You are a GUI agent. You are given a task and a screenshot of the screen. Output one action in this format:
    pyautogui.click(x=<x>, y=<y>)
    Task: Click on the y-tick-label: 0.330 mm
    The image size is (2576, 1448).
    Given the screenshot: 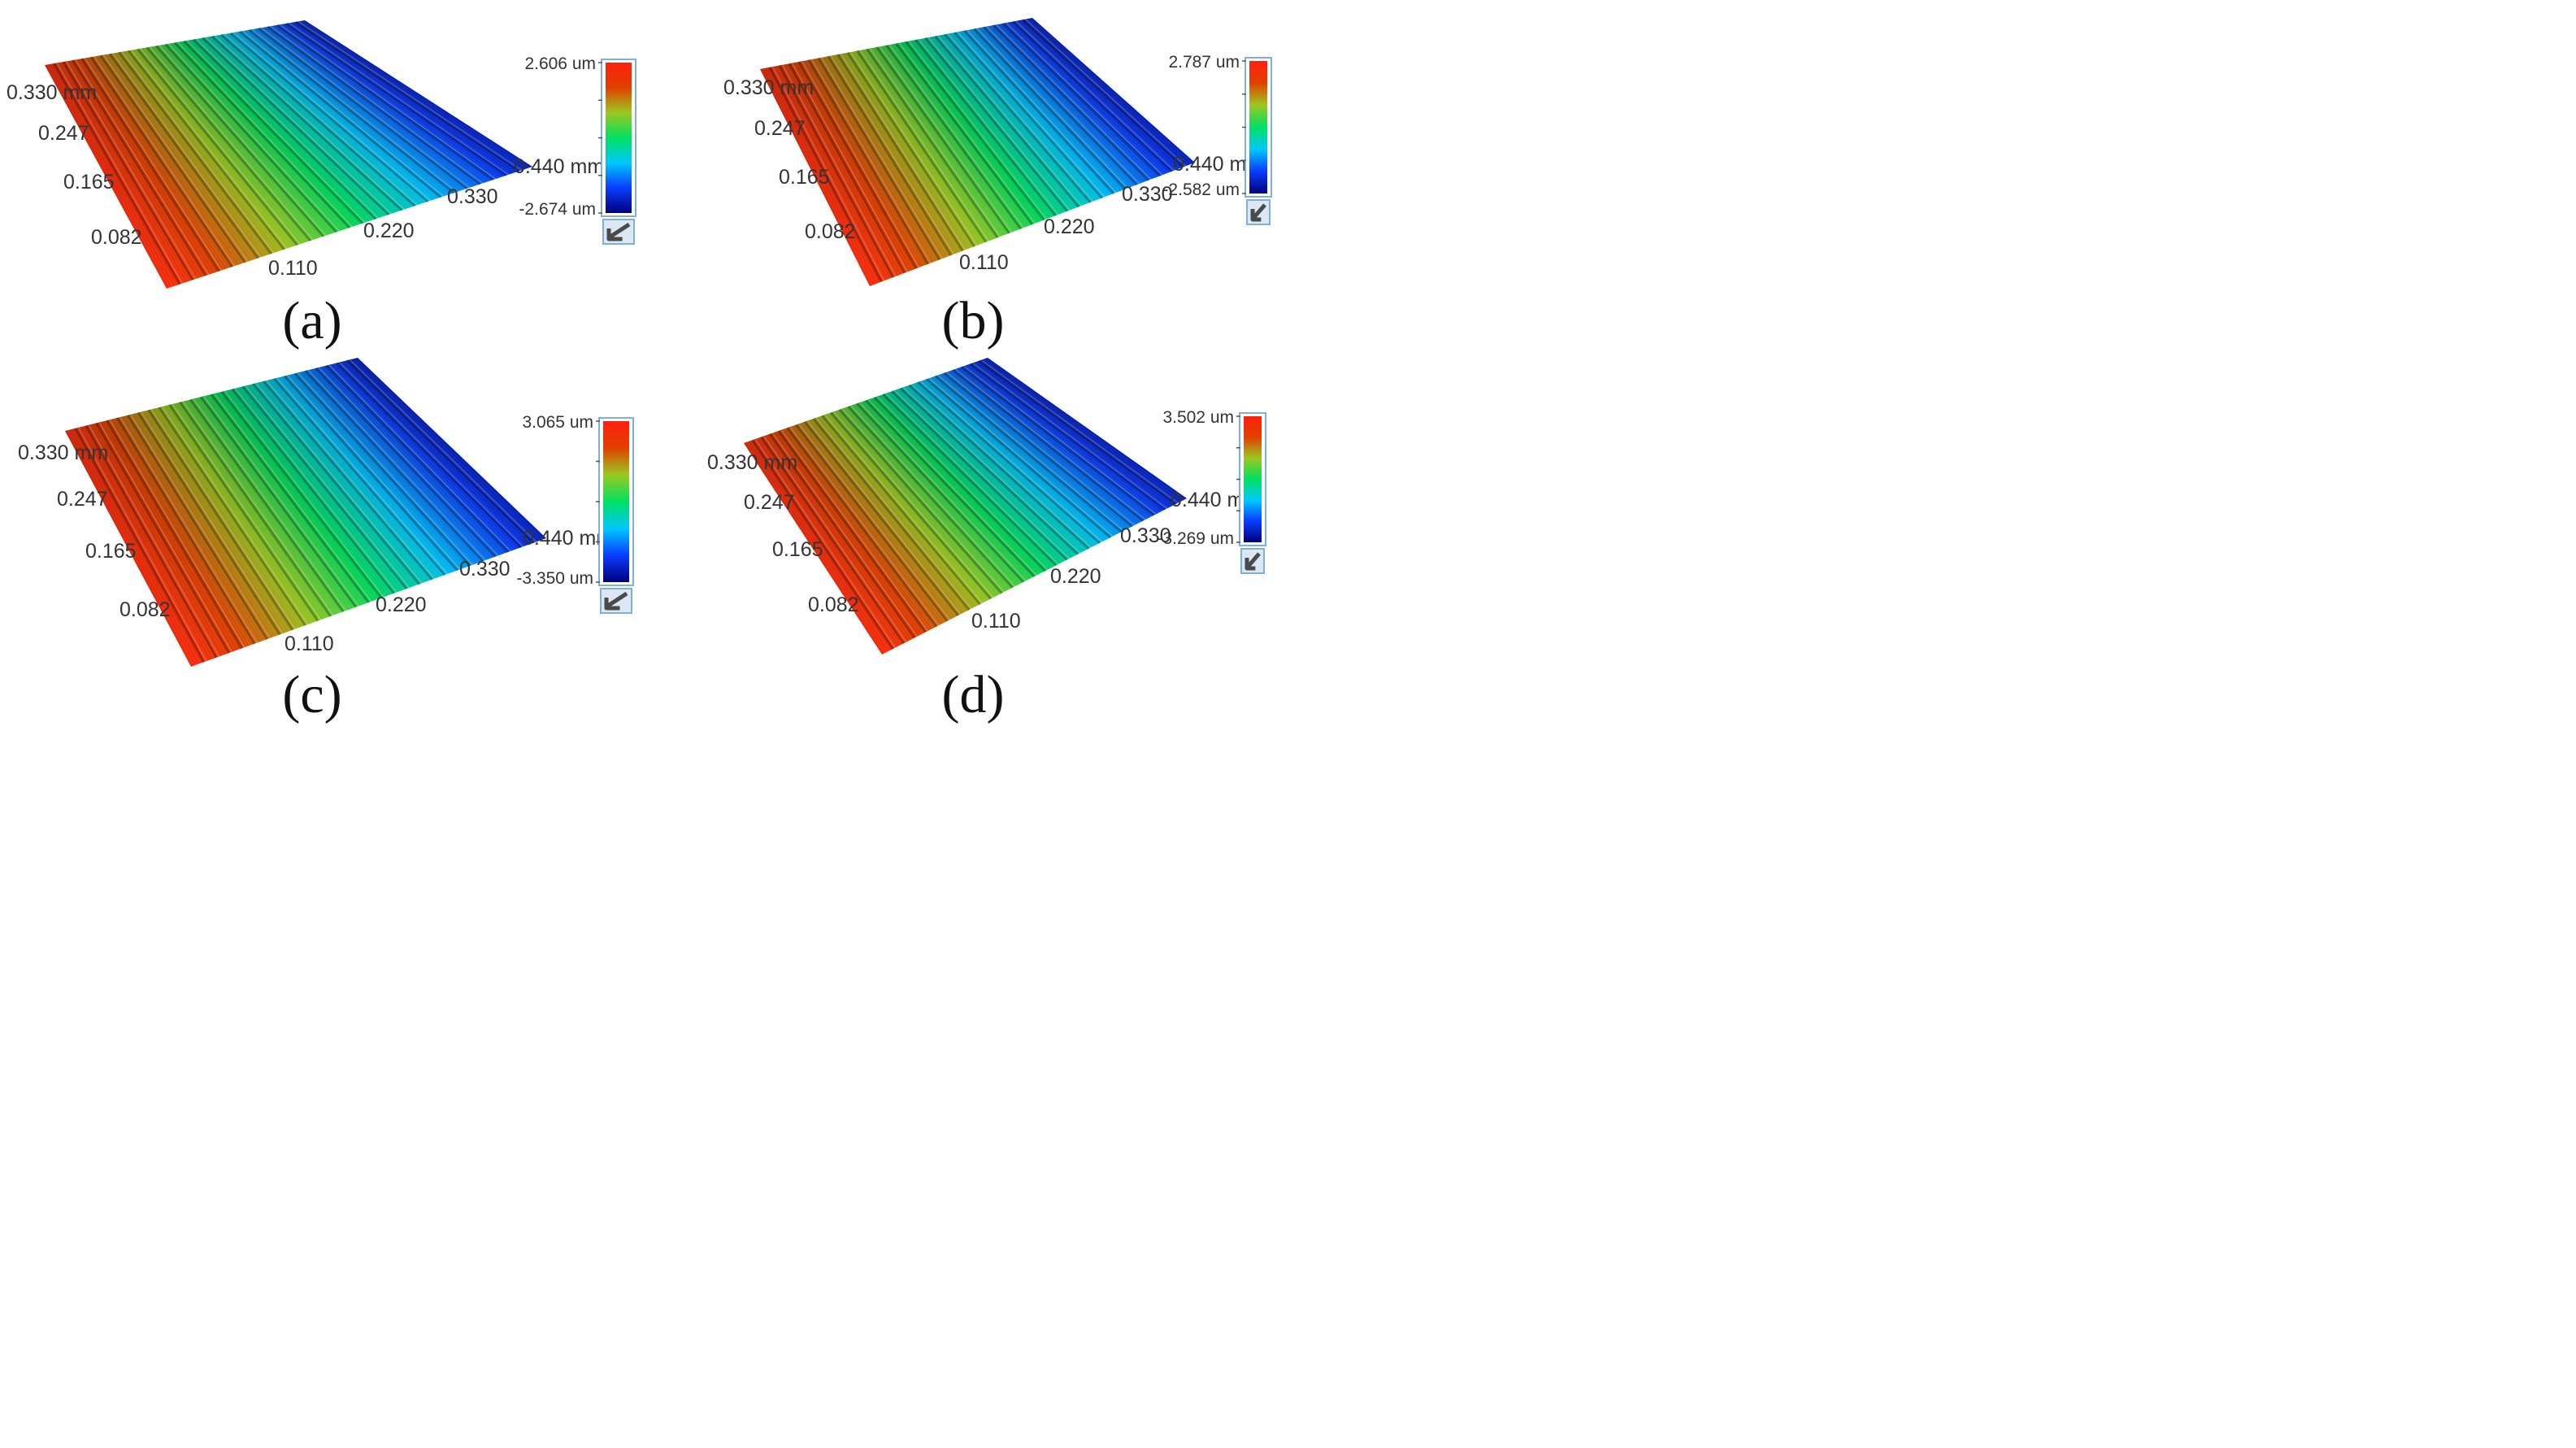 What is the action you would take?
    pyautogui.click(x=63, y=452)
    